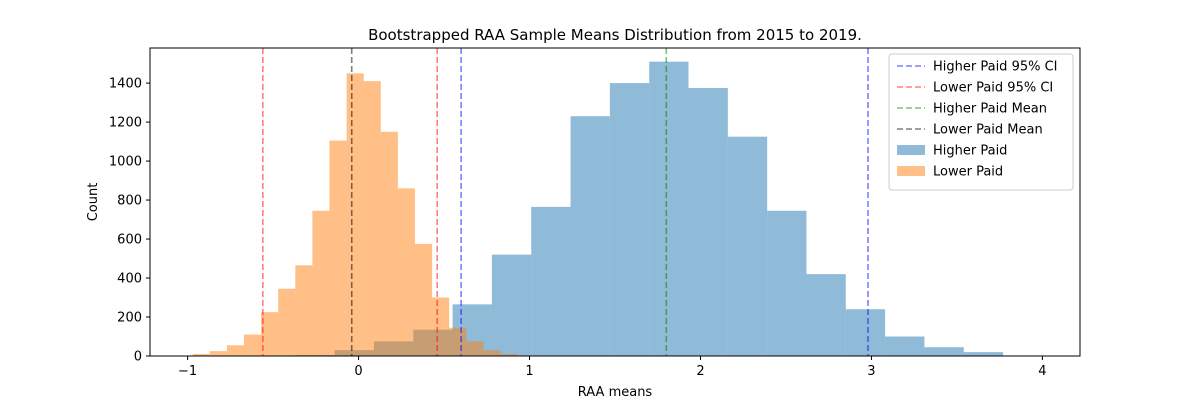 The width and height of the screenshot is (1200, 400). Describe the element at coordinates (970, 151) in the screenshot. I see `legend-entry: Higher Paid` at that location.